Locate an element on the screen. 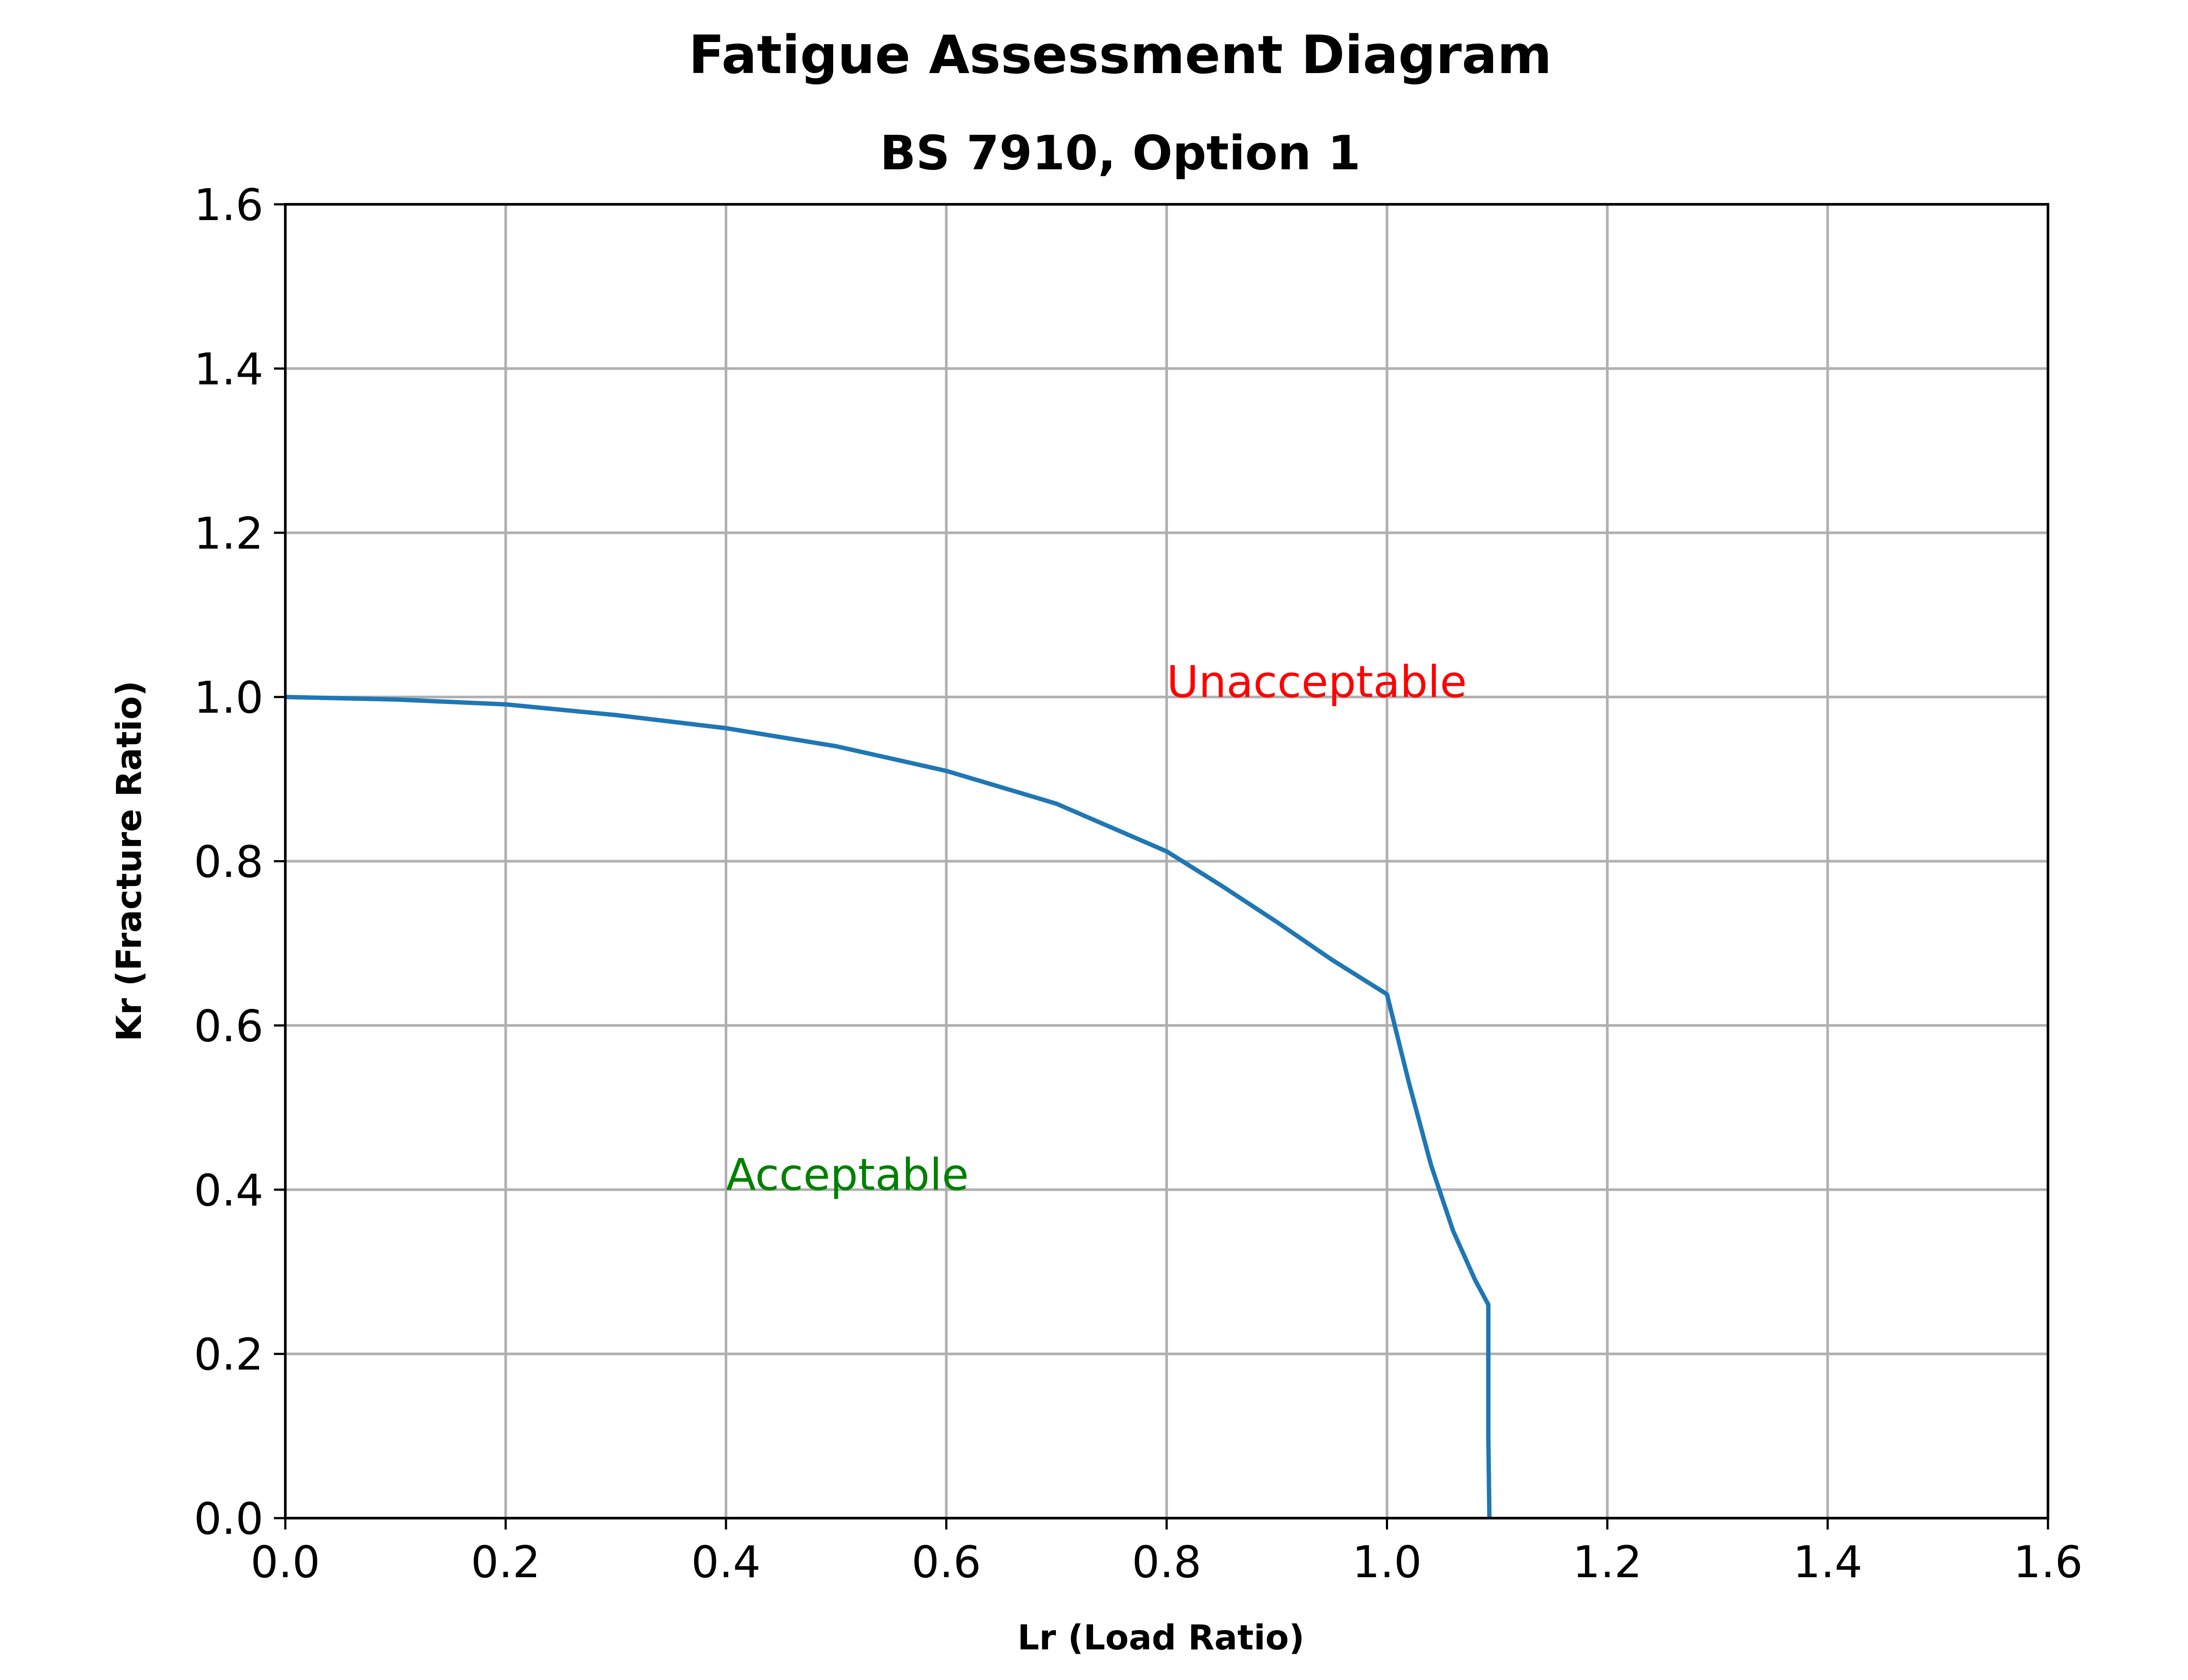 This screenshot has width=2188, height=1680. y-tick-label: 0.0 is located at coordinates (228, 1518).